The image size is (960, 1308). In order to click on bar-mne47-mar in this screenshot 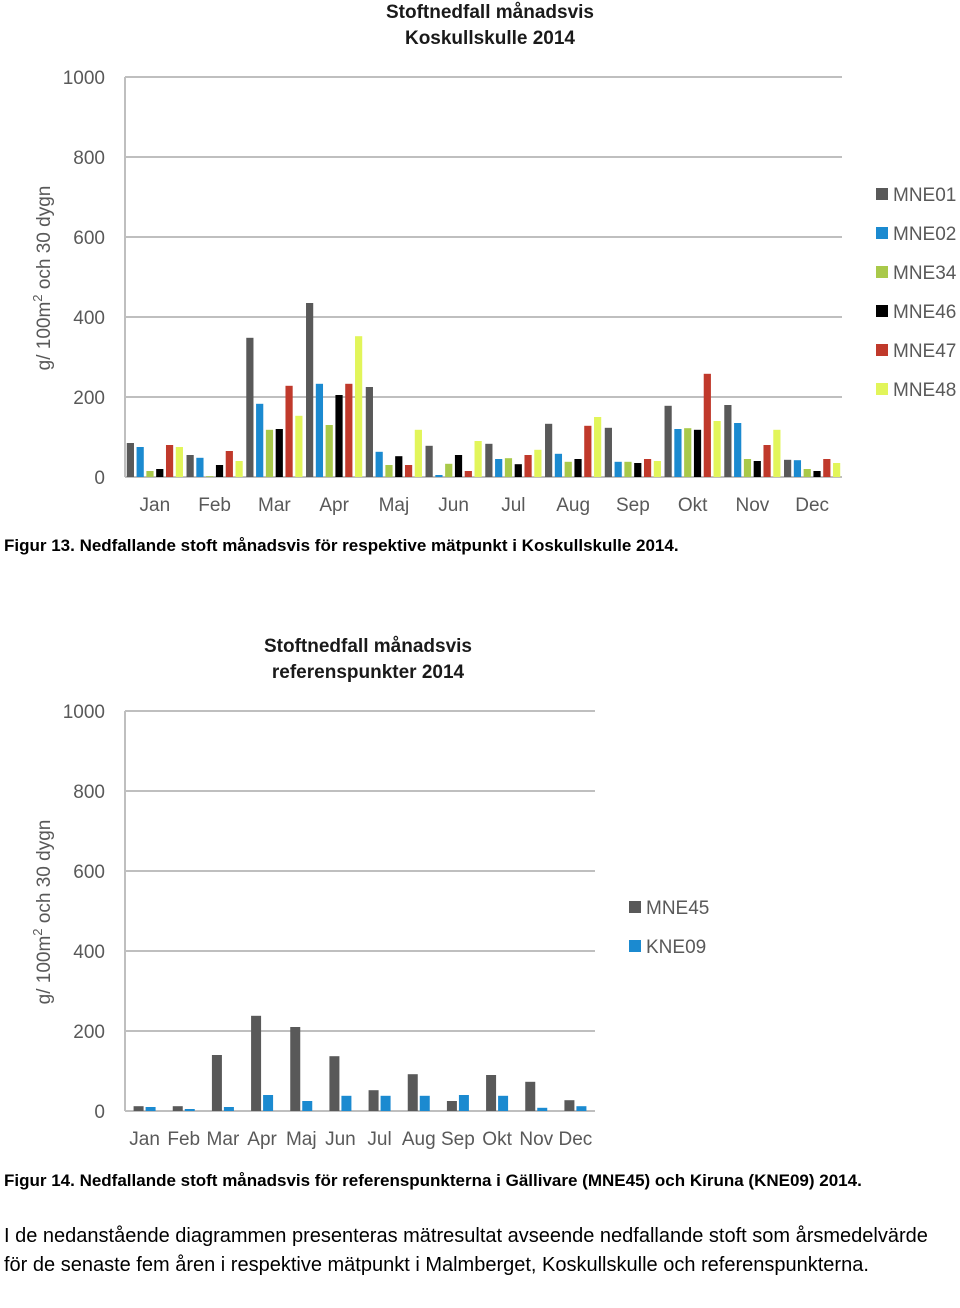, I will do `click(289, 431)`.